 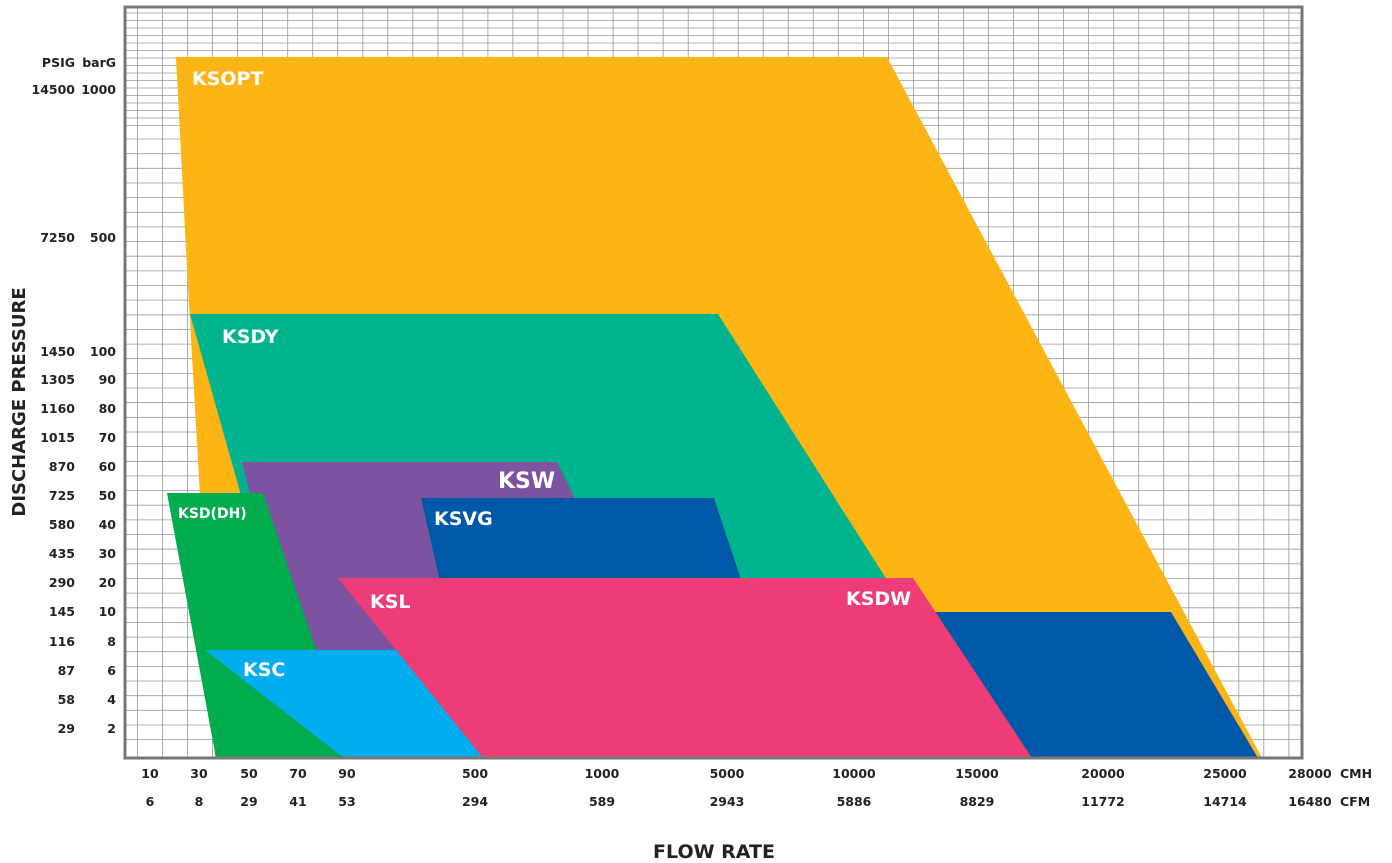 I want to click on region-label-ksdy: KSDY, so click(x=250, y=337).